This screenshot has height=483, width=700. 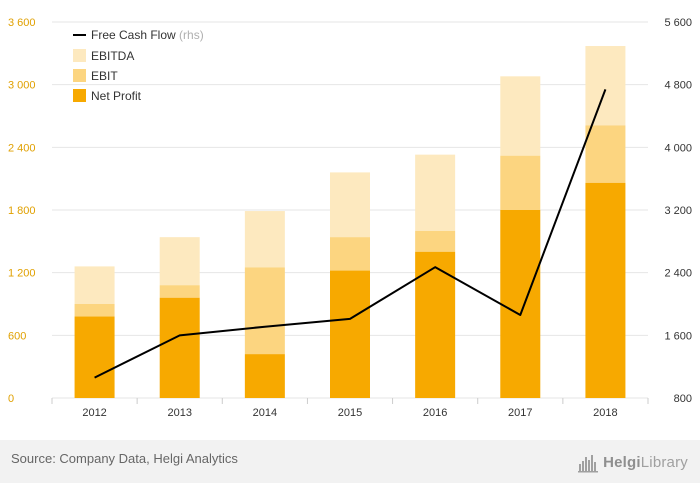 What do you see at coordinates (678, 86) in the screenshot?
I see `right-tick-label: 4 800` at bounding box center [678, 86].